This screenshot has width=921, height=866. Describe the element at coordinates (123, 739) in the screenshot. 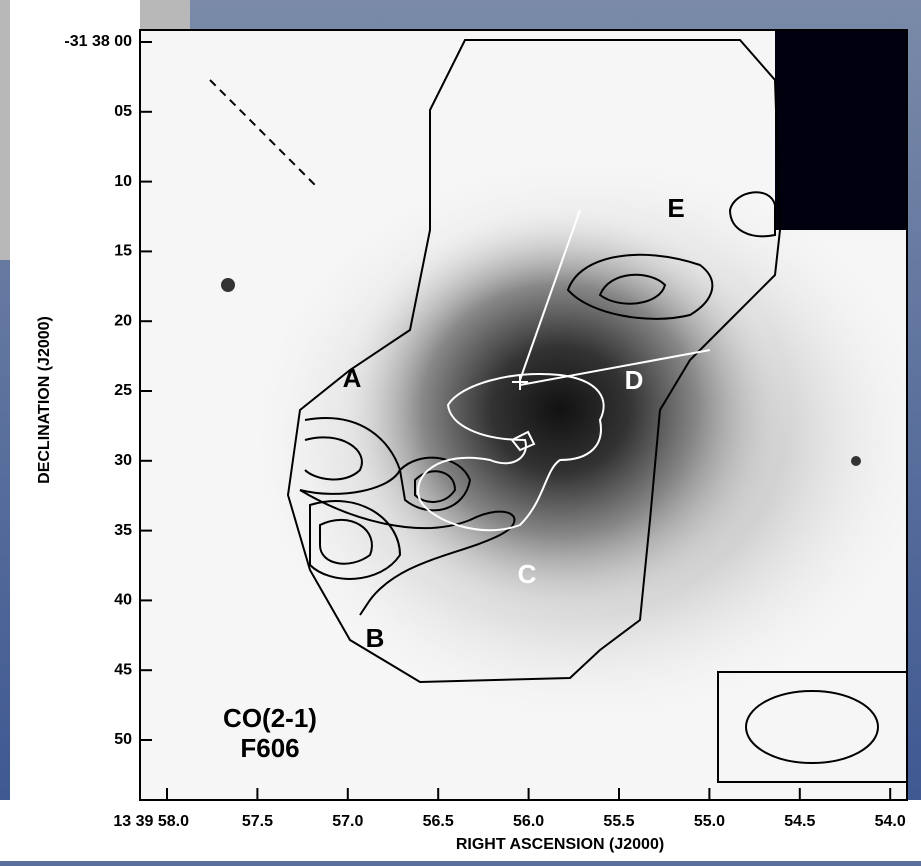

I see `y-tick-label: 50` at that location.